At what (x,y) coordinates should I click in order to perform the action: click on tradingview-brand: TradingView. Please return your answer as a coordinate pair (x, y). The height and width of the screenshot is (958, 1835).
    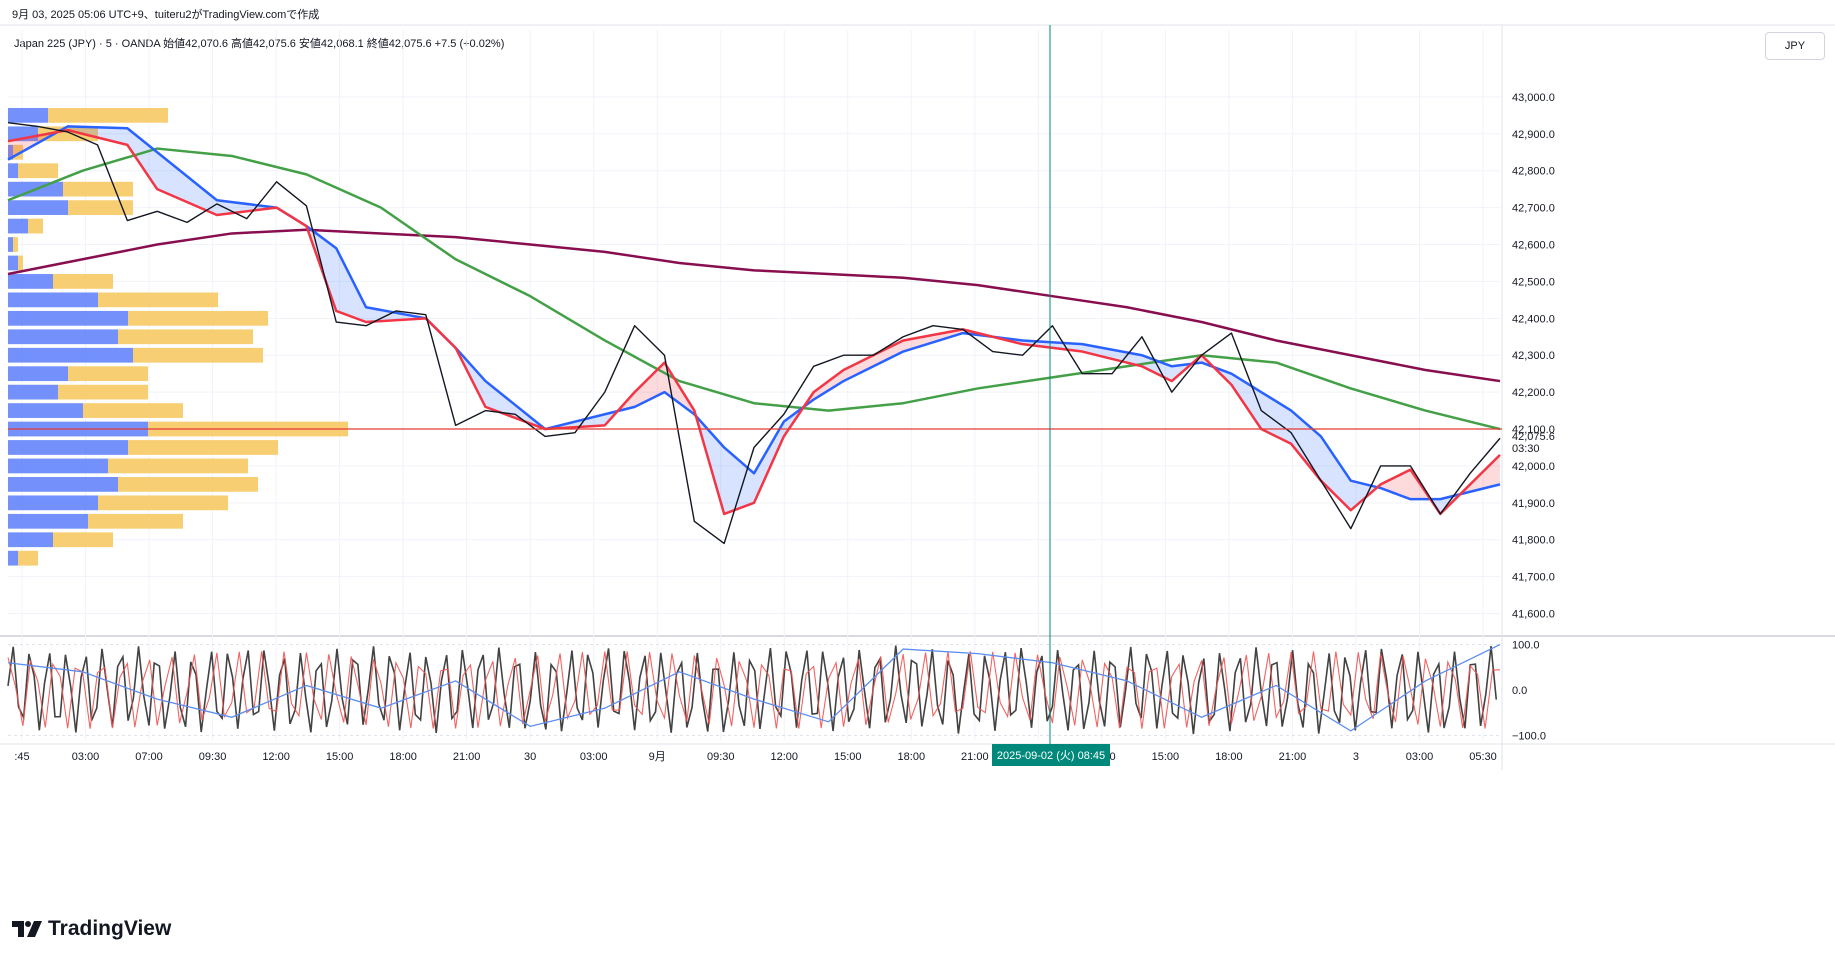
    Looking at the image, I should click on (91, 929).